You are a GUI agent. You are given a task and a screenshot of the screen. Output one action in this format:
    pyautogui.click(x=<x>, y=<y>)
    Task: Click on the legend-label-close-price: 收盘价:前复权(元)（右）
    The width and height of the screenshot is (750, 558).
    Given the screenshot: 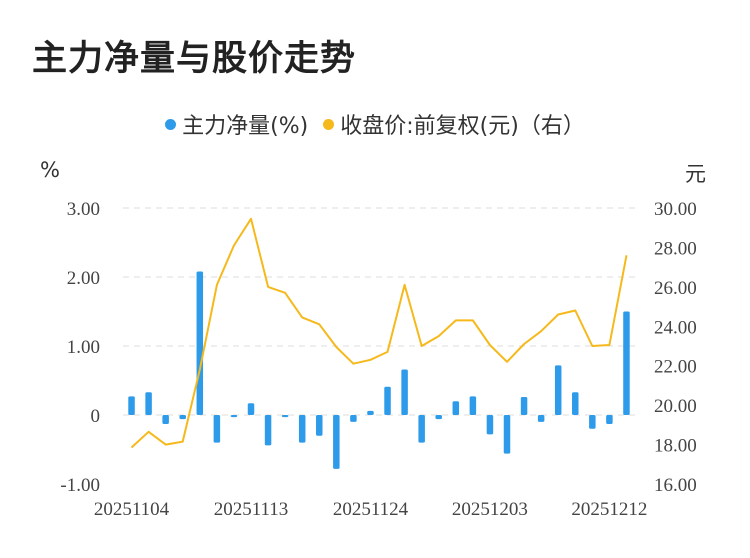 What is the action you would take?
    pyautogui.click(x=462, y=126)
    